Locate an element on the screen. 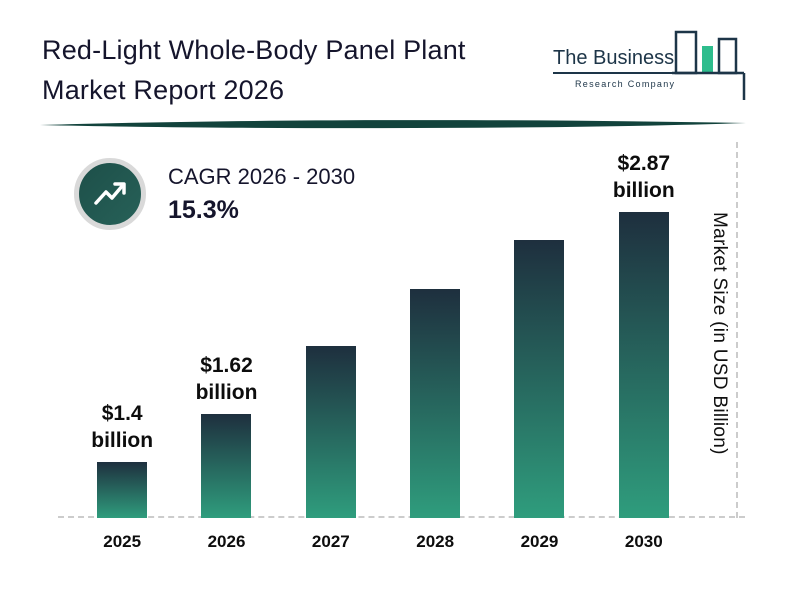  gridline-vertical is located at coordinates (737, 330).